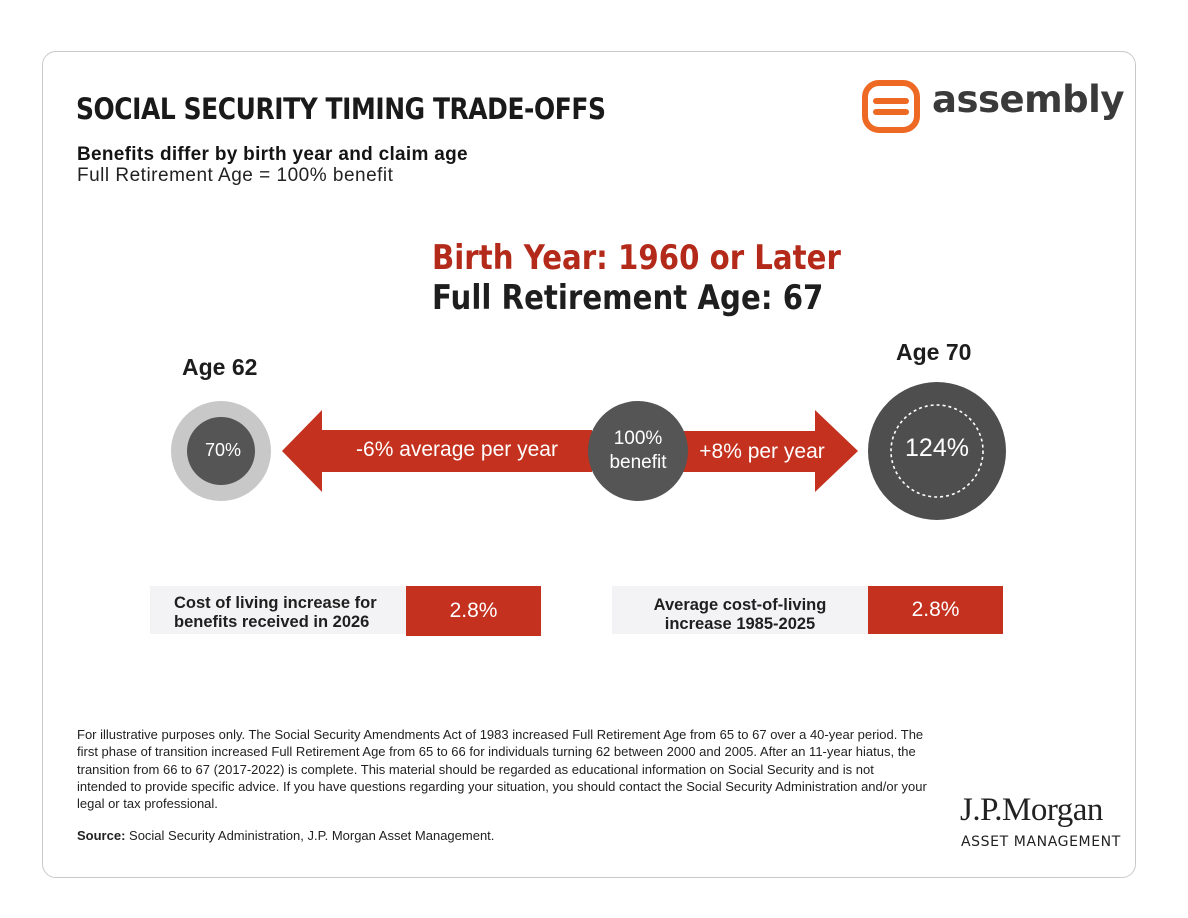 The height and width of the screenshot is (918, 1188). I want to click on jpmorgan-logo: J.P.Morgan, so click(1031, 810).